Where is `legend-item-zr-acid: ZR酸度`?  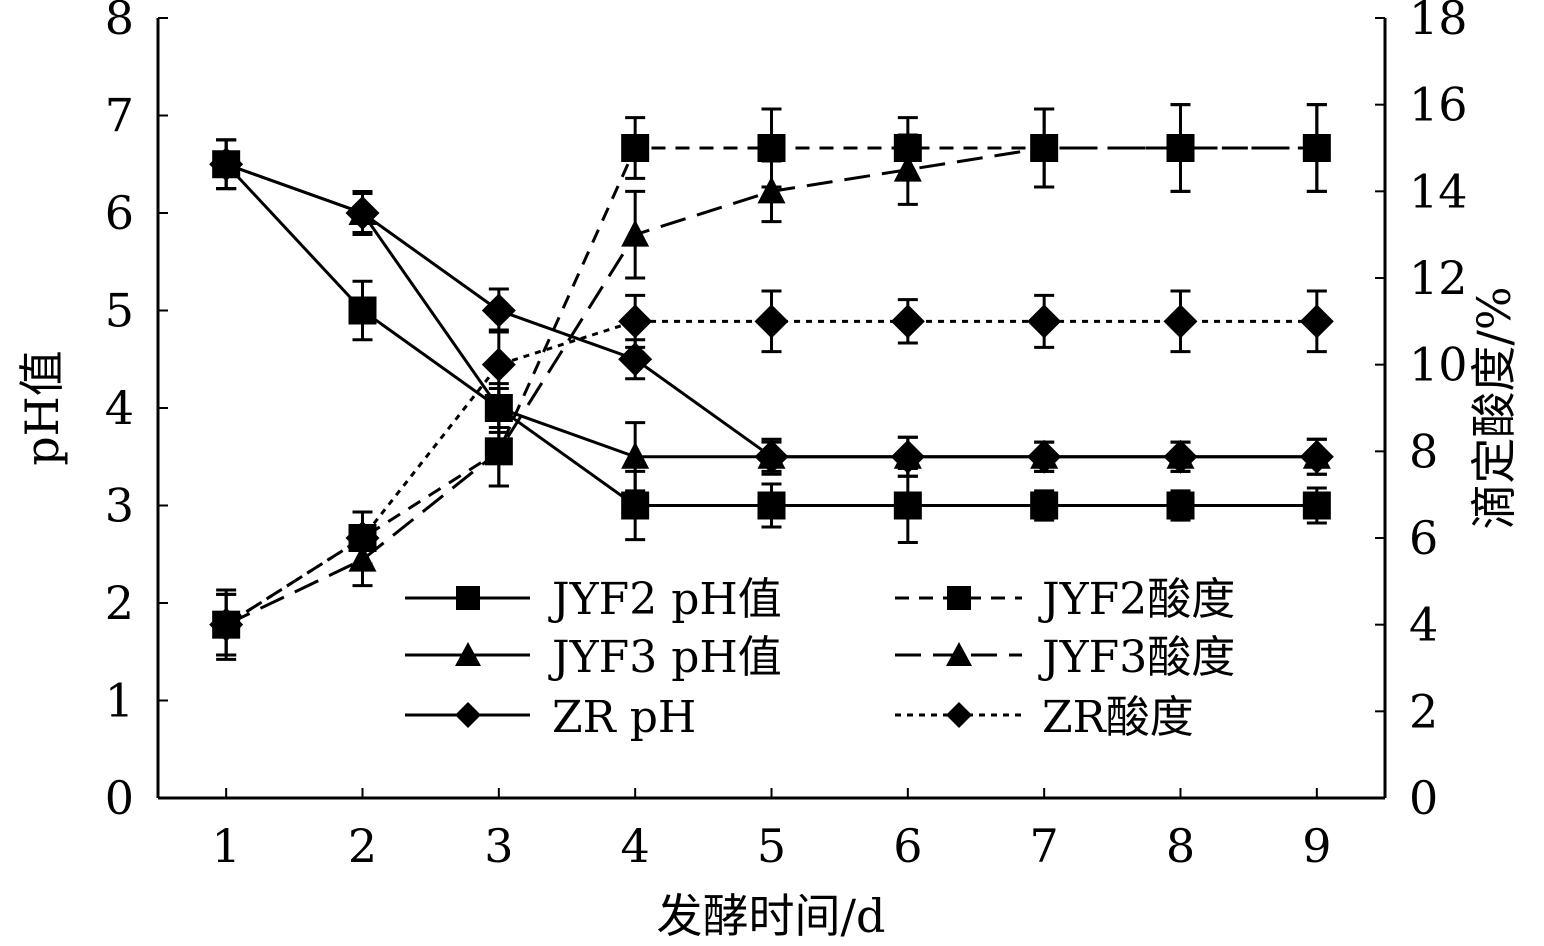
legend-item-zr-acid: ZR酸度 is located at coordinates (1044, 717).